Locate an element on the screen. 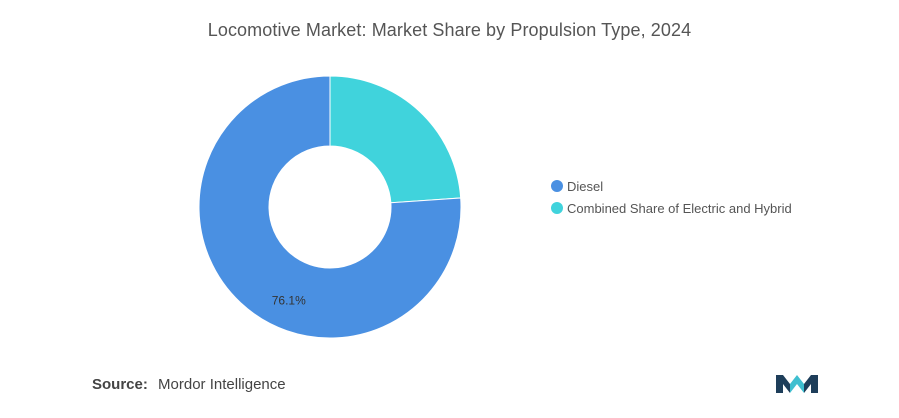 The image size is (899, 418). legend-item-electric-hybrid: Combined Share of Electric and Hybrid is located at coordinates (671, 208).